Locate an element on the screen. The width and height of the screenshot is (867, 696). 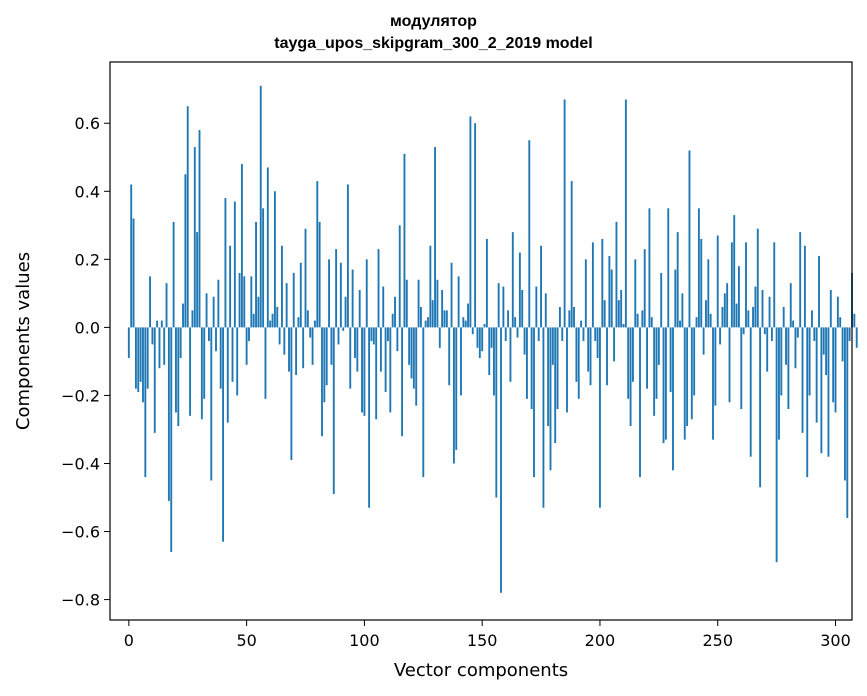
x-tick-label: 50 is located at coordinates (246, 640).